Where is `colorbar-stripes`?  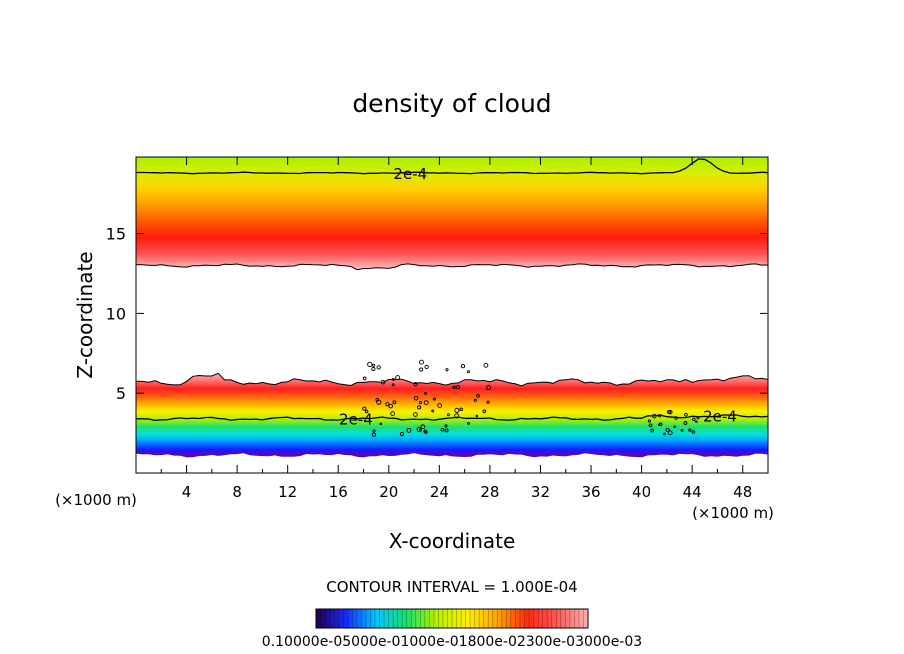 colorbar-stripes is located at coordinates (452, 618).